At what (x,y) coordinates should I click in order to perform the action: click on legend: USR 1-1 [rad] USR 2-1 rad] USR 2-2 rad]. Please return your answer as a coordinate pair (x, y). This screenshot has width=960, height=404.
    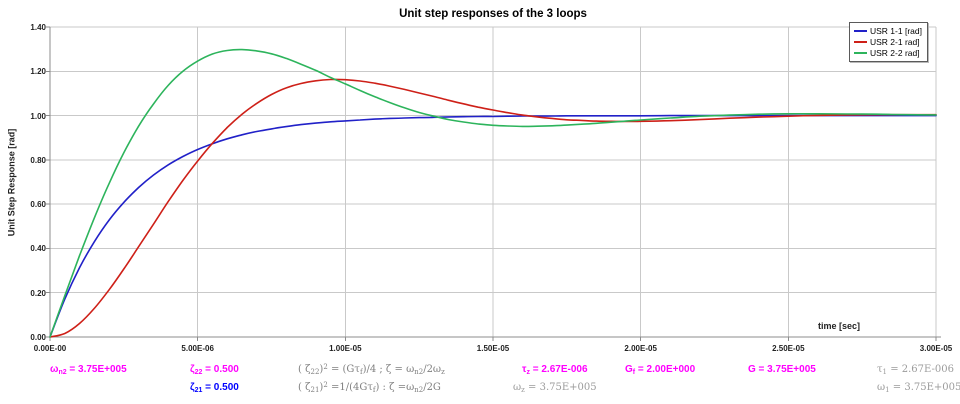
    Looking at the image, I should click on (888, 42).